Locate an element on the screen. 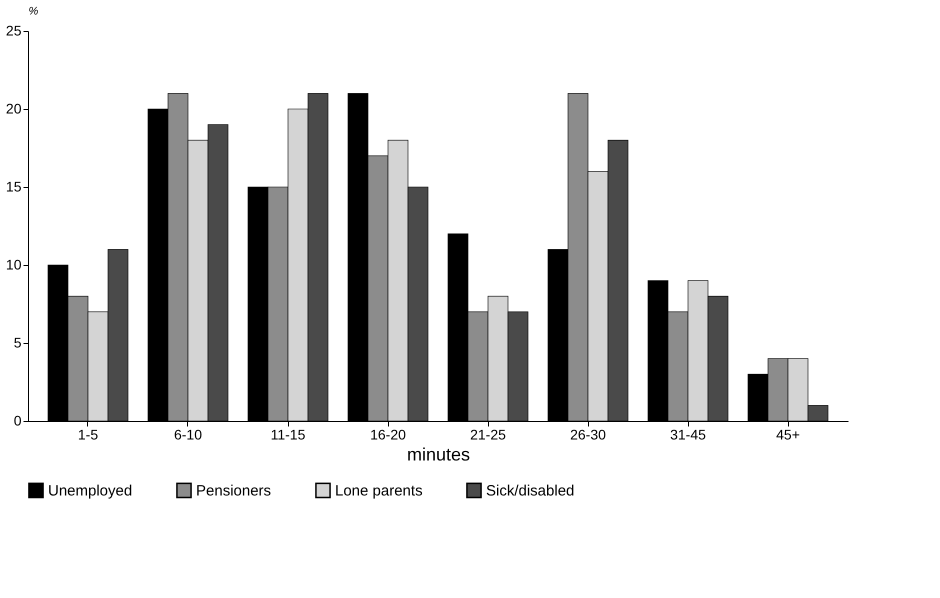 The height and width of the screenshot is (598, 940). legend-label: Sick/disabled is located at coordinates (530, 491).